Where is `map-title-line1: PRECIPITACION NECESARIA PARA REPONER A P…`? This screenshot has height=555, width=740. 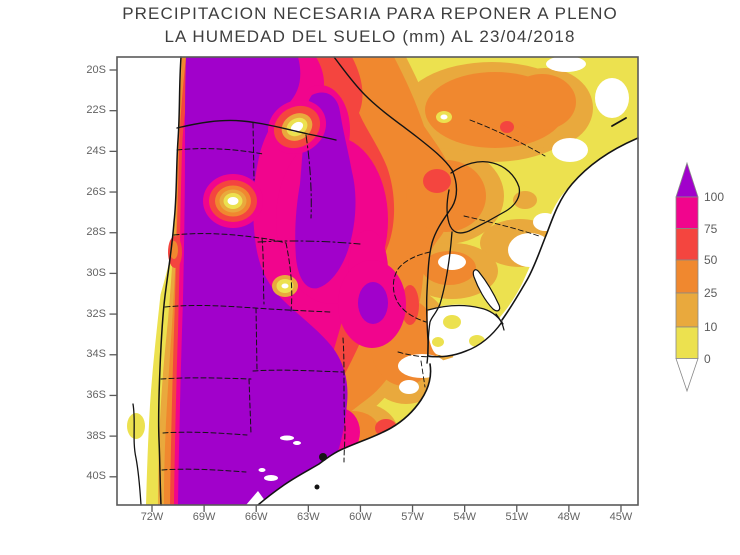
map-title-line1: PRECIPITACION NECESARIA PARA REPONER A P… is located at coordinates (370, 13).